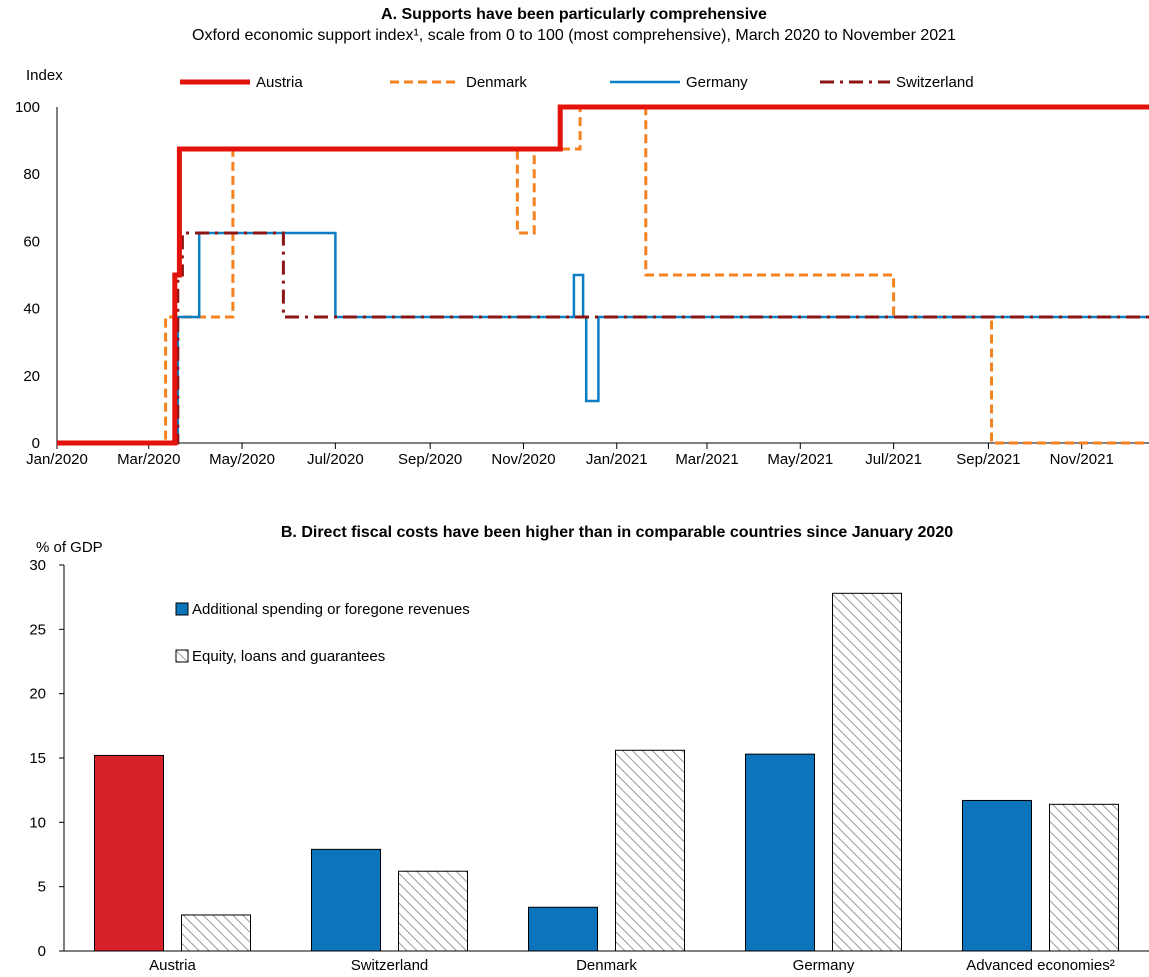 The height and width of the screenshot is (977, 1149). Describe the element at coordinates (496, 82) in the screenshot. I see `legend-label-denmark: Denmark` at that location.